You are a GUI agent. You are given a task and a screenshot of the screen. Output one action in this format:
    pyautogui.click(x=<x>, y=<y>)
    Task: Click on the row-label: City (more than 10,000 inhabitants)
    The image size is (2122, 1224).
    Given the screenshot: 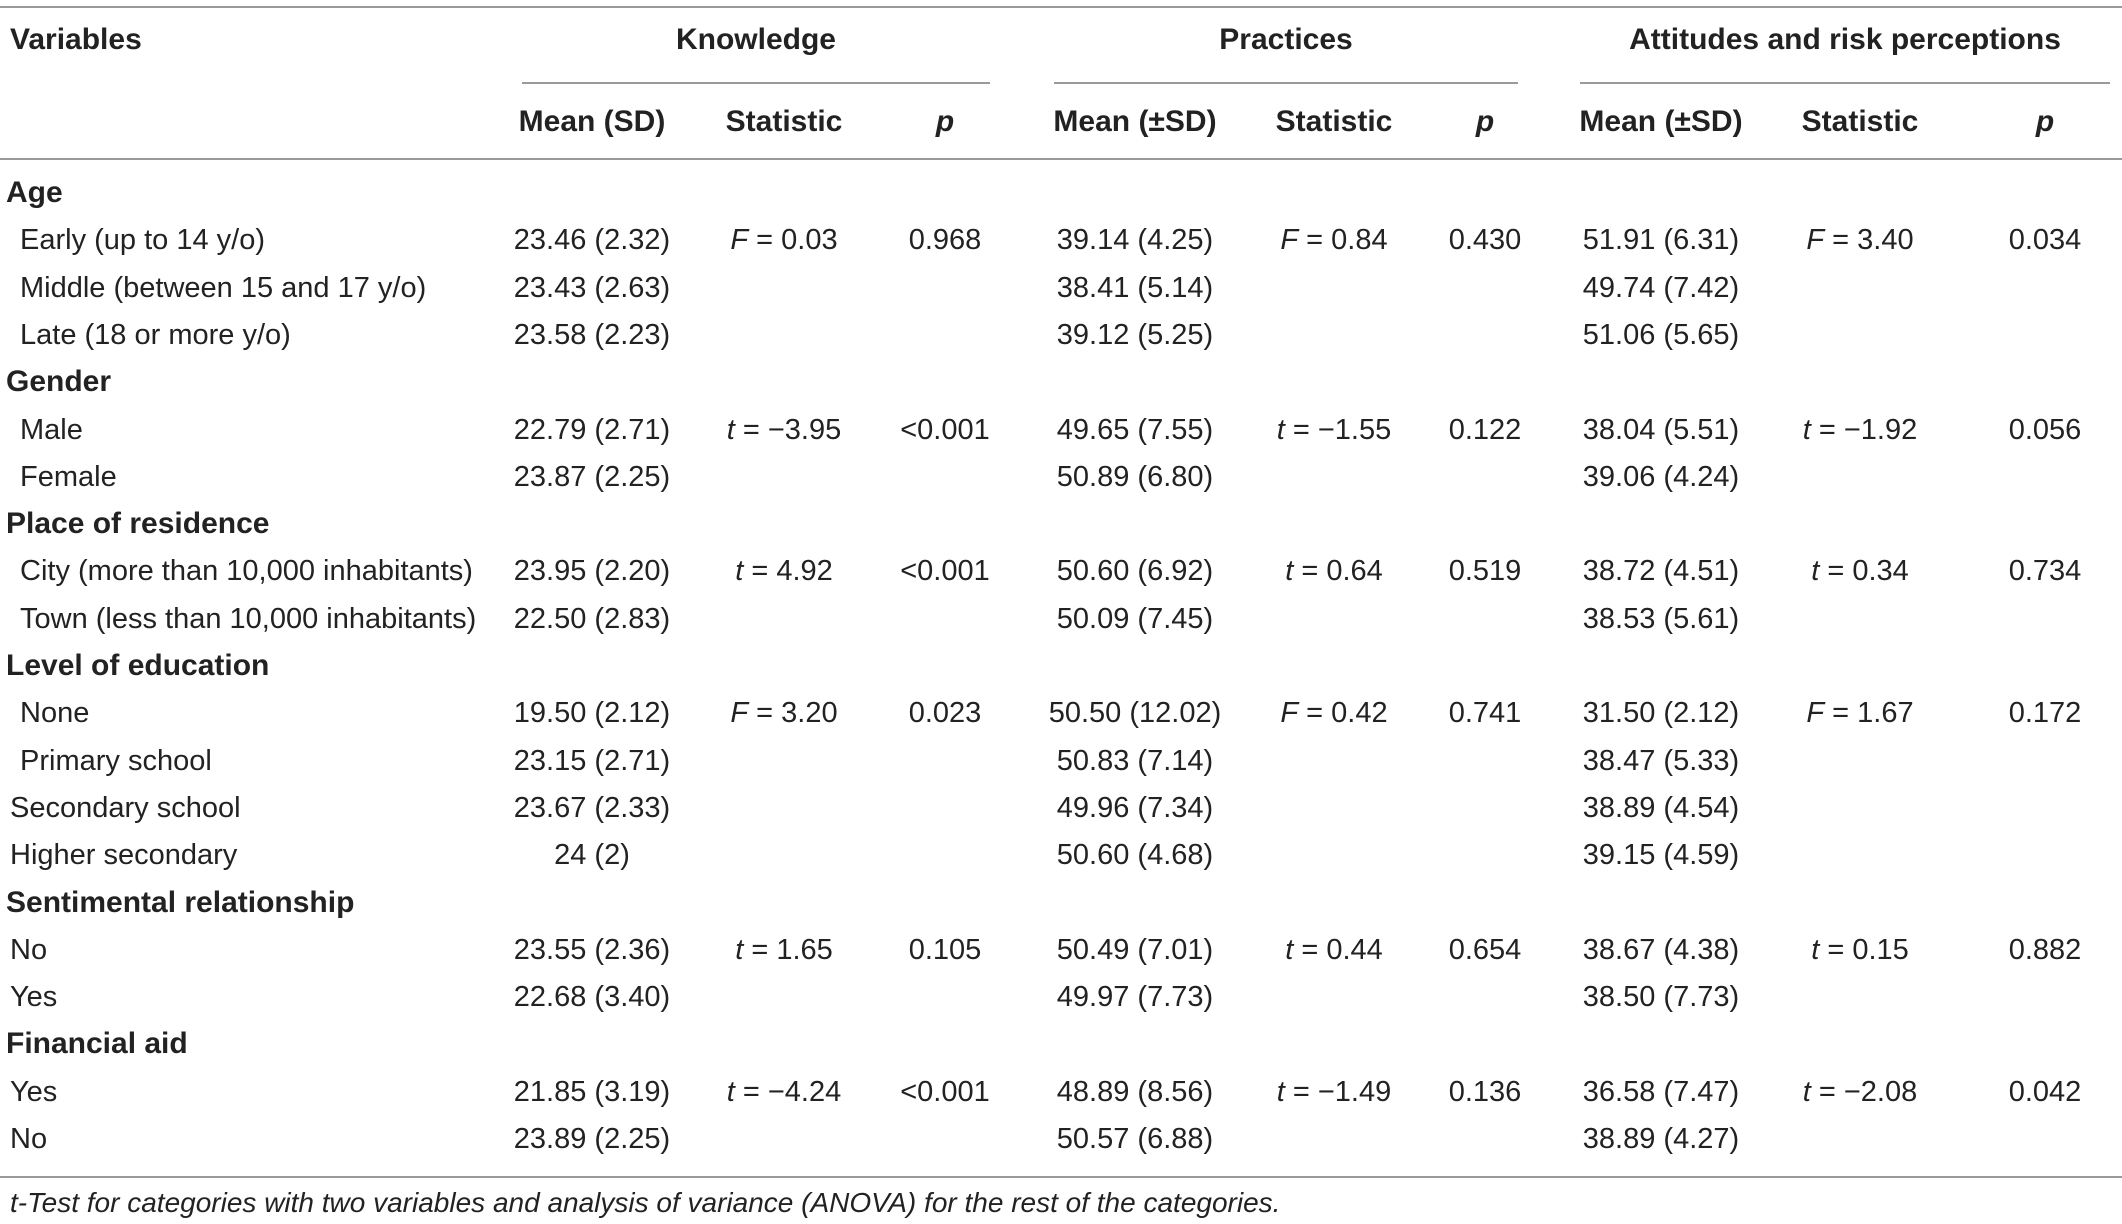 What is the action you would take?
    pyautogui.click(x=246, y=571)
    